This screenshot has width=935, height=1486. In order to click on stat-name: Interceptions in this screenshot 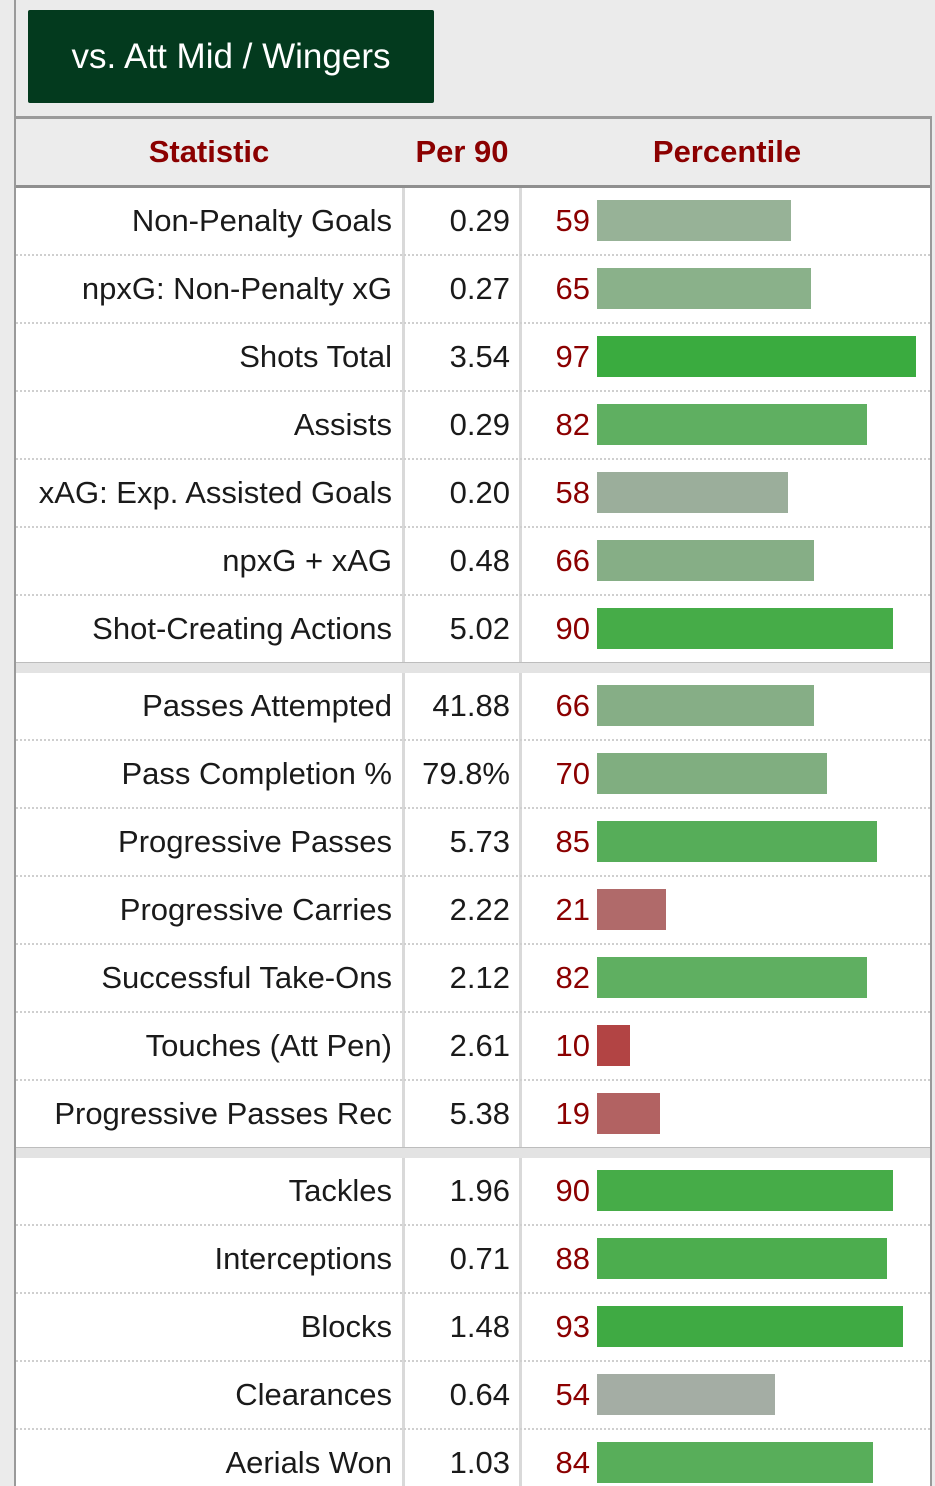, I will do `click(303, 1258)`.